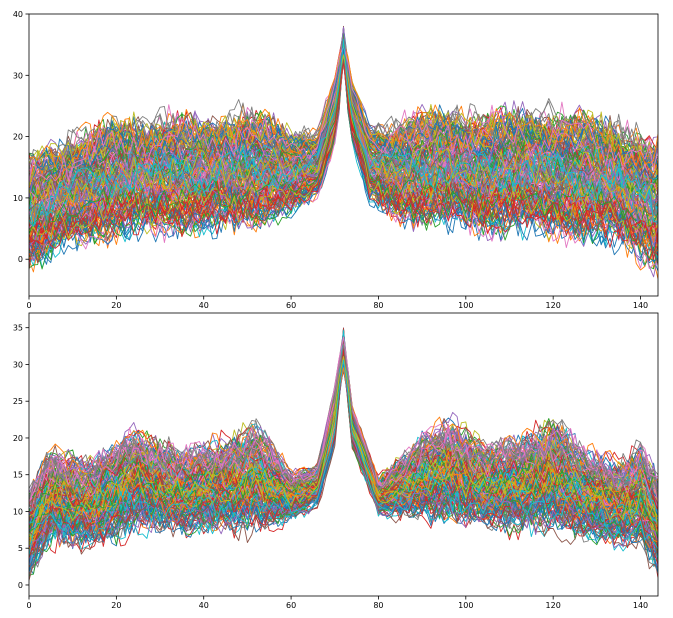  What do you see at coordinates (18, 401) in the screenshot?
I see `y-tick-label: 25` at bounding box center [18, 401].